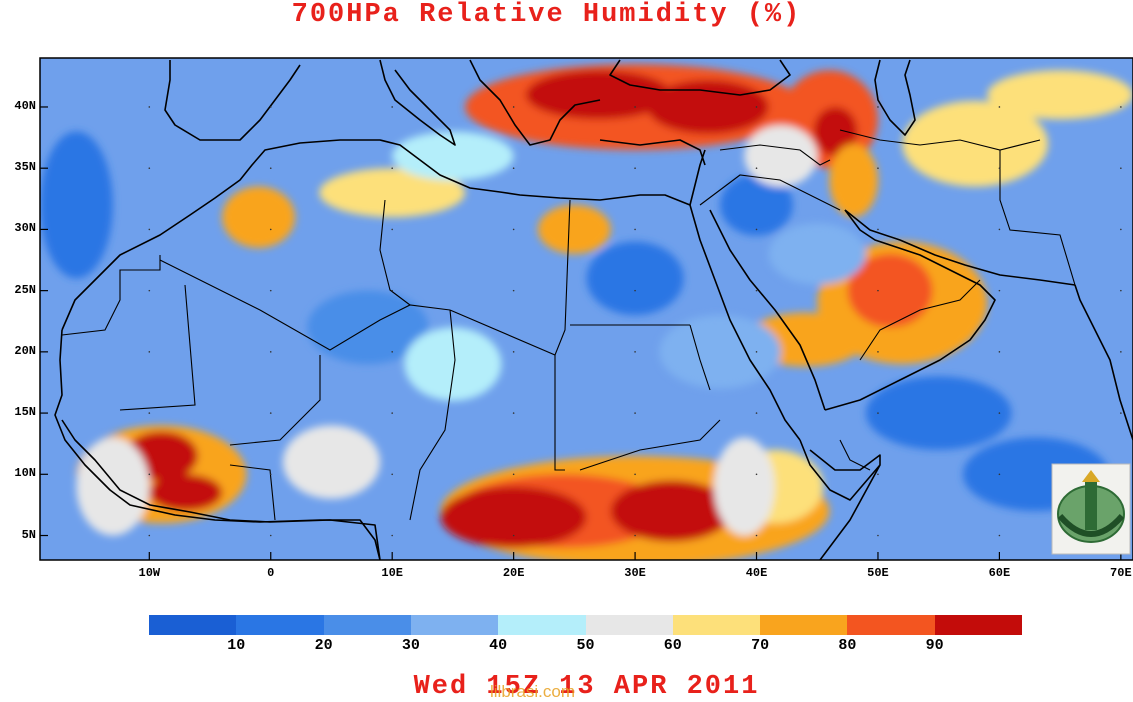 Image resolution: width=1133 pixels, height=702 pixels. Describe the element at coordinates (25, 289) in the screenshot. I see `lat-label: 25N` at that location.